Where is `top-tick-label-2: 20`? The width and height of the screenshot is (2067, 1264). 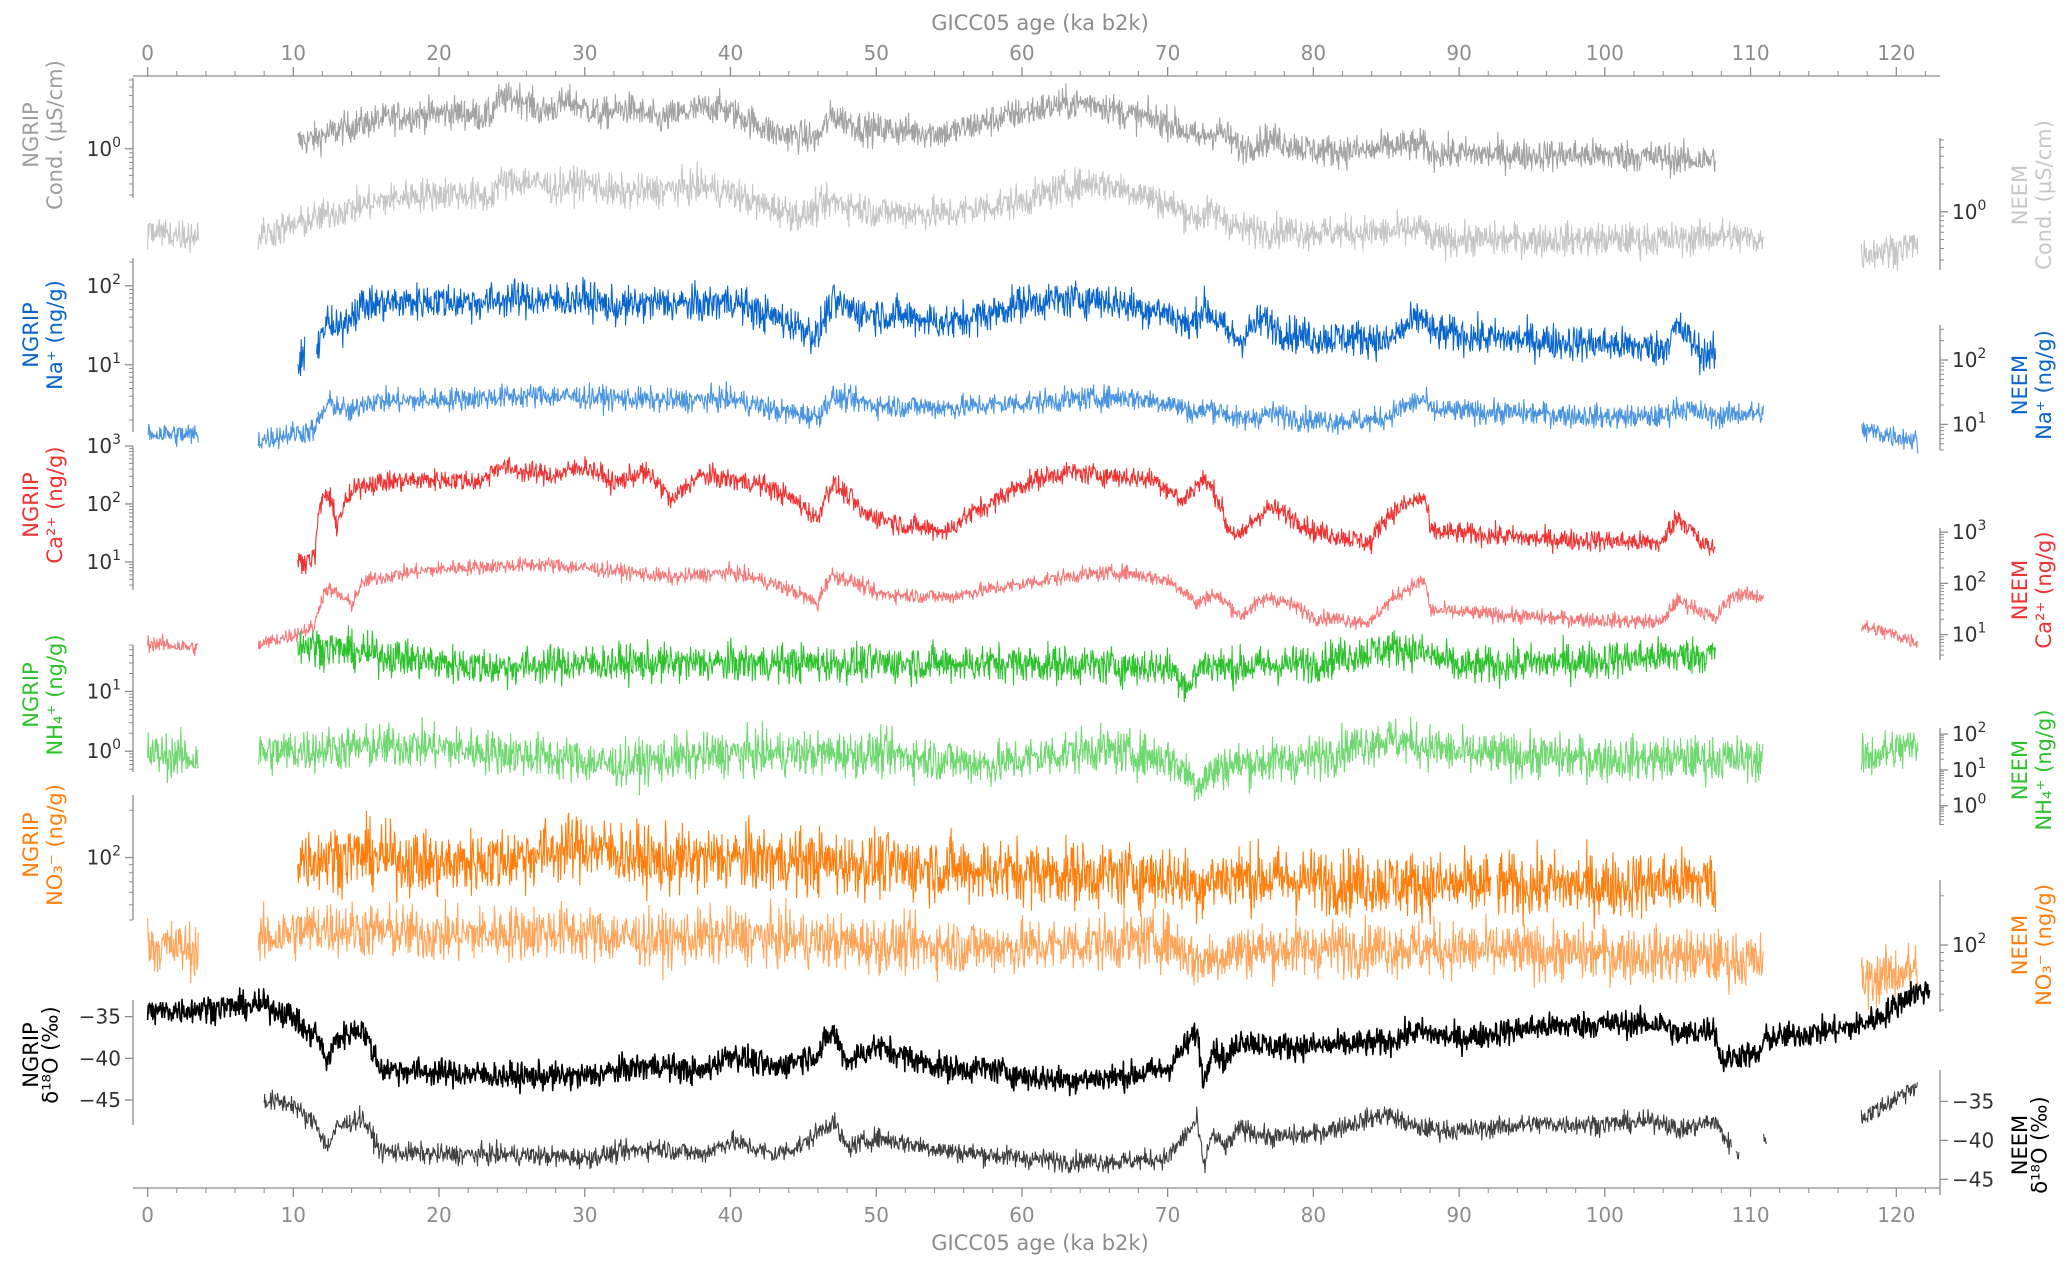
top-tick-label-2: 20 is located at coordinates (438, 53).